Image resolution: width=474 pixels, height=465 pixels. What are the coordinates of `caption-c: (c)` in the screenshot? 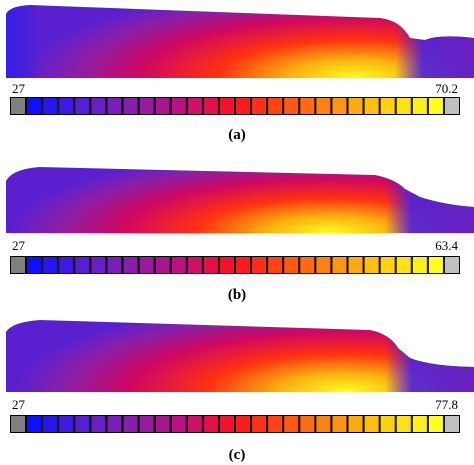 It's located at (237, 455).